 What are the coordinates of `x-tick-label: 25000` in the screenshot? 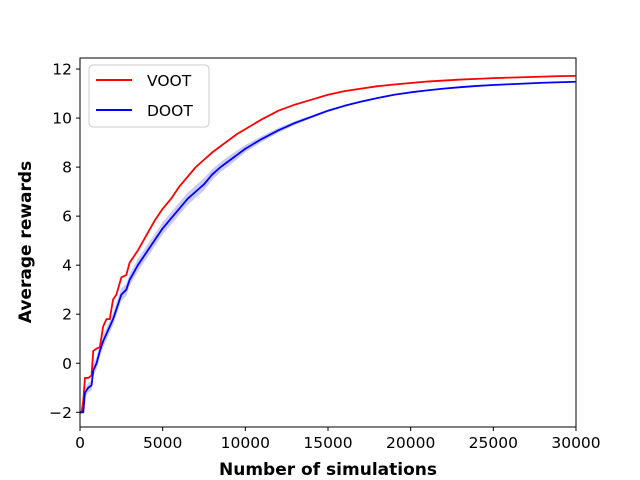 It's located at (493, 443).